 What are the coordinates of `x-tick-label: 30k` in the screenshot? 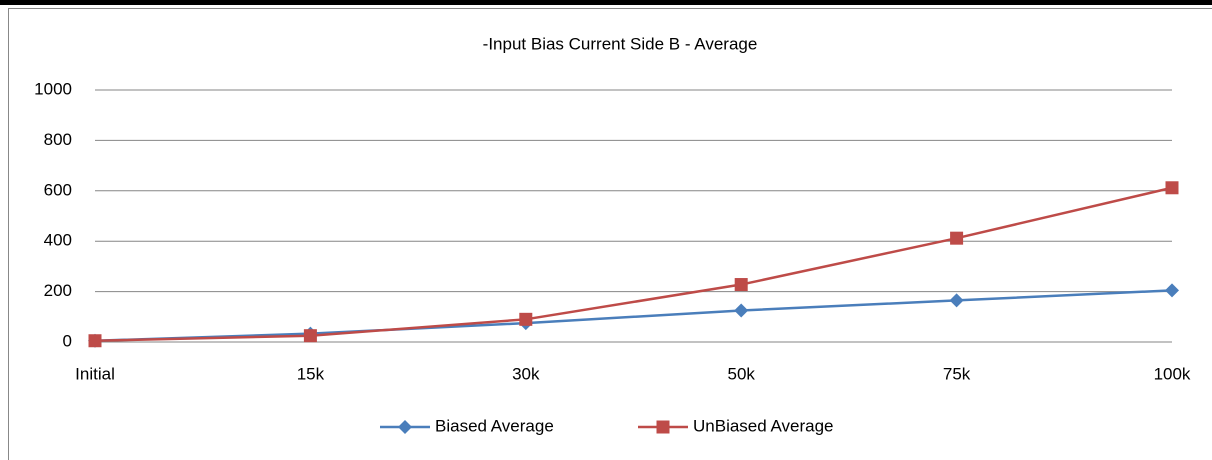 It's located at (526, 373).